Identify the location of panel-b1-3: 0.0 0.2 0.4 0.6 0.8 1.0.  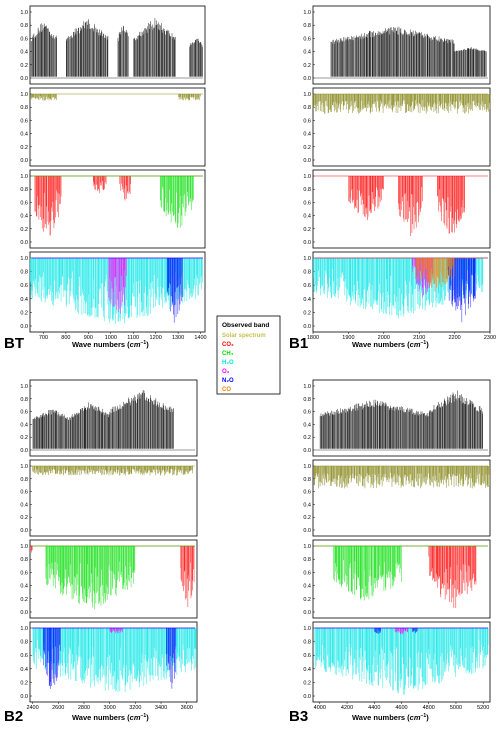
(397, 209).